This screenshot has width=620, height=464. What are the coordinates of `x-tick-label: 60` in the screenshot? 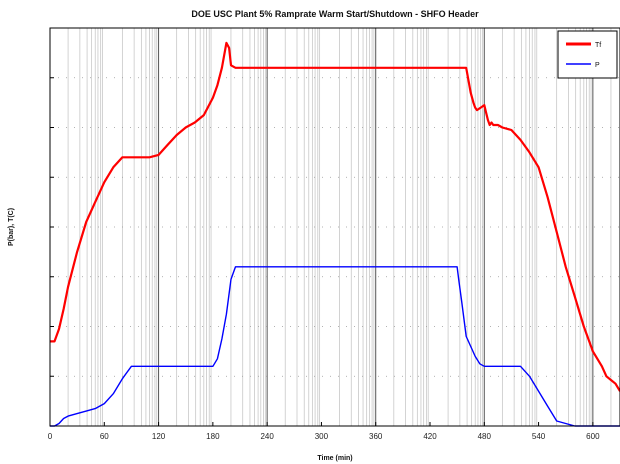 It's located at (104, 436).